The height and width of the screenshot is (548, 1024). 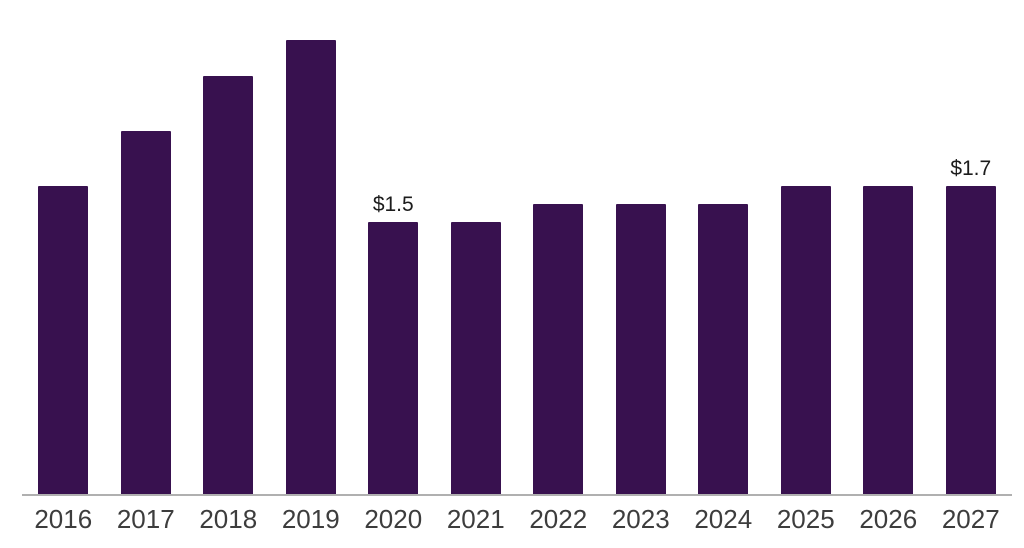 I want to click on bar-slot-2021, so click(x=476, y=358).